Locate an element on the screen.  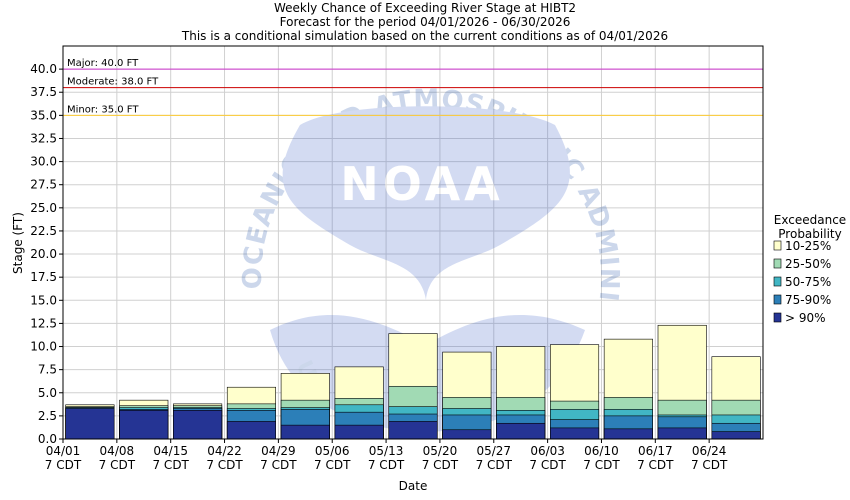
y-tick-label: 10.0 is located at coordinates (43, 347).